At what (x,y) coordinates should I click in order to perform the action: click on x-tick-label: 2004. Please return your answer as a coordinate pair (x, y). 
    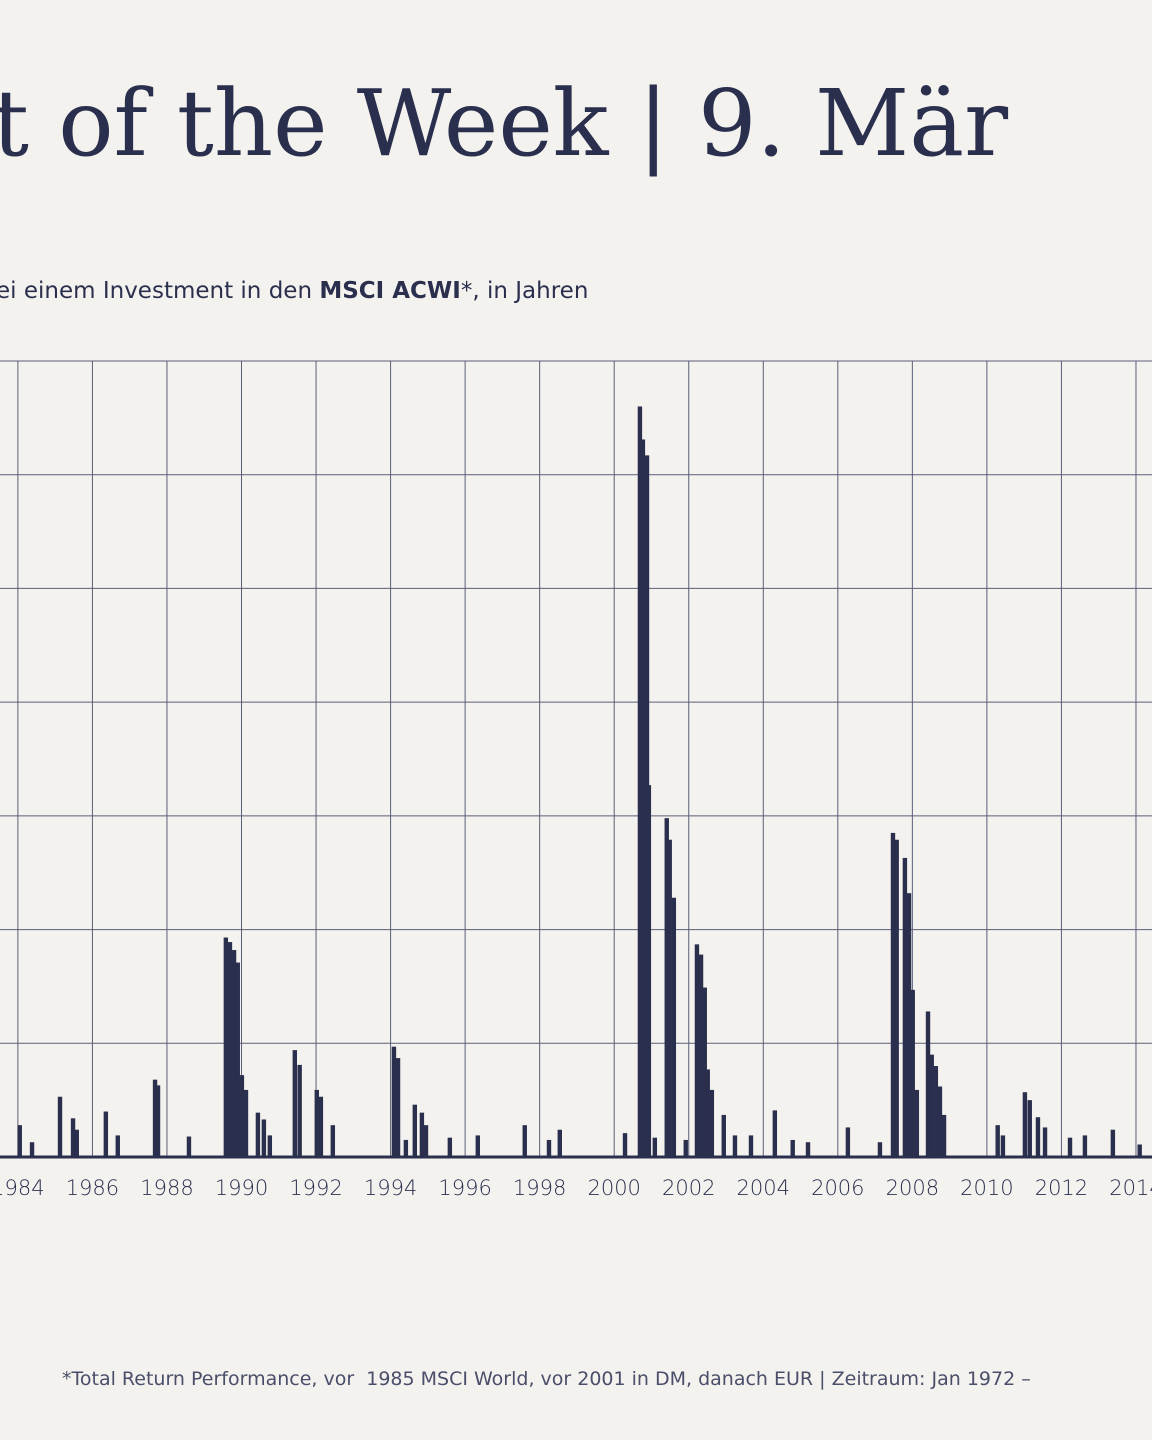
    Looking at the image, I should click on (763, 1188).